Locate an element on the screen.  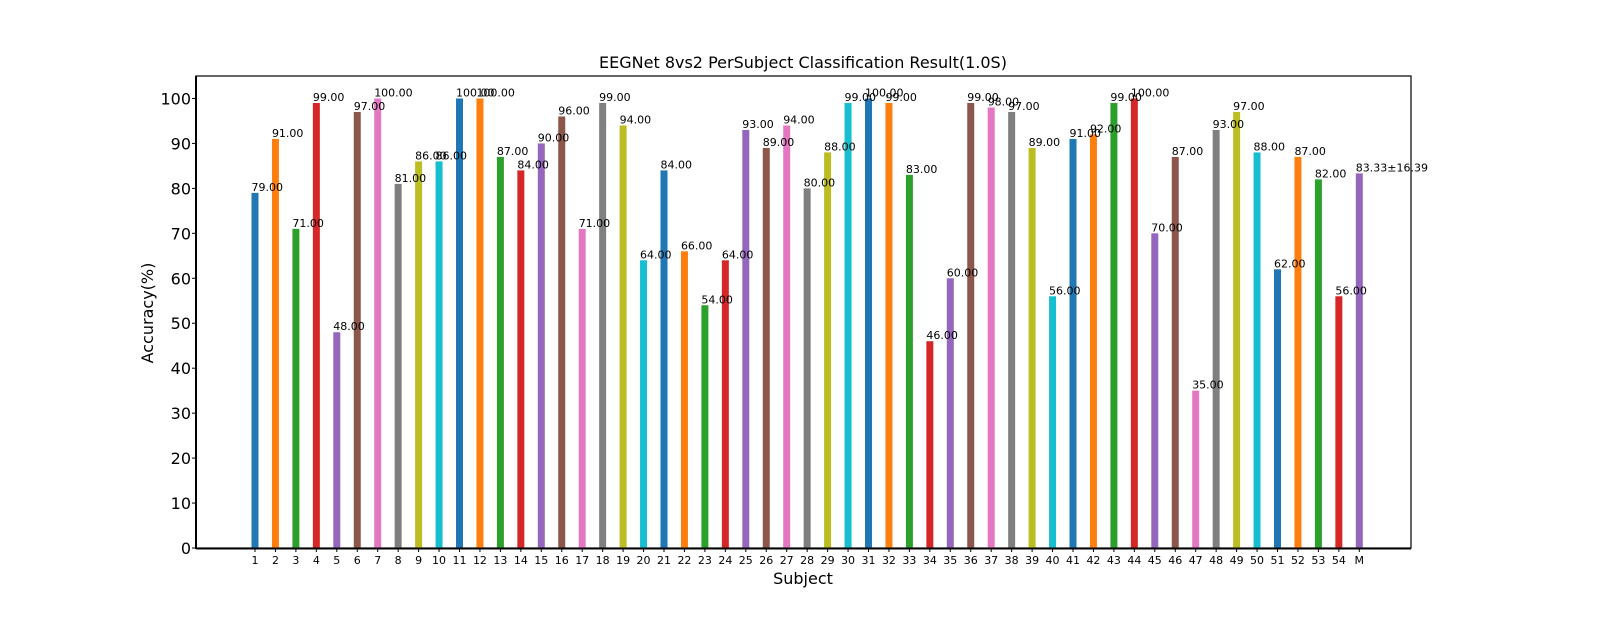
data-label-2: 91.00 is located at coordinates (288, 133).